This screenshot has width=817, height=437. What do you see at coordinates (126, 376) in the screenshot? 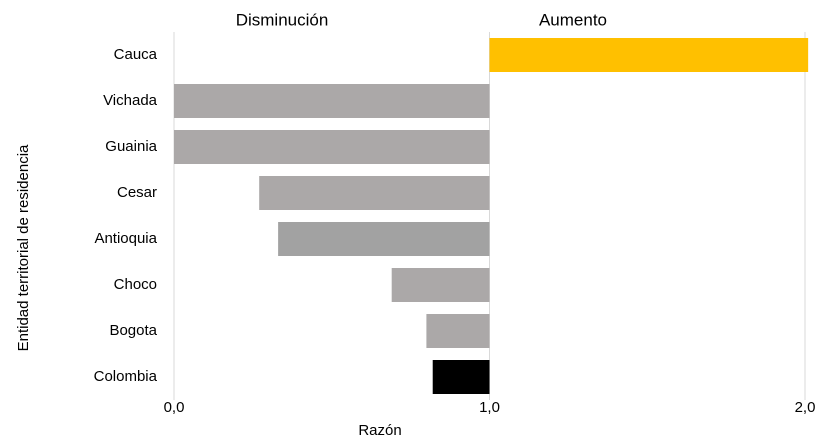
I see `y-tick-label: Colombia` at bounding box center [126, 376].